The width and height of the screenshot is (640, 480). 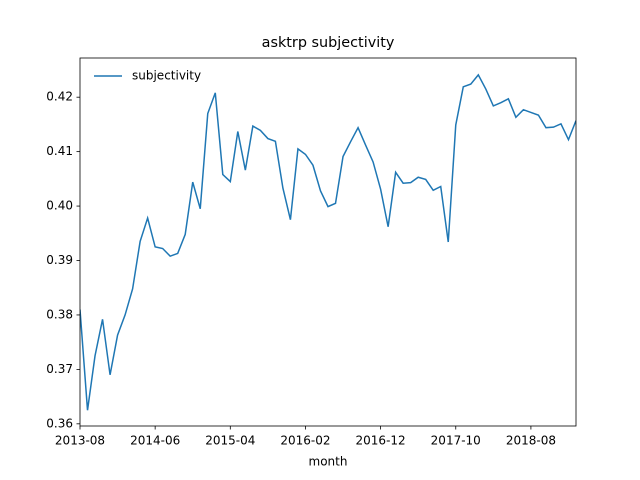 What do you see at coordinates (80, 441) in the screenshot?
I see `x-tick-label: 2013-08` at bounding box center [80, 441].